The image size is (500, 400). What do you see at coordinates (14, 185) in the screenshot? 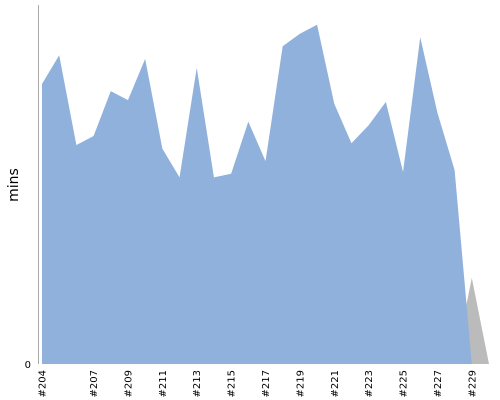
I see `y-axis-title: mins` at bounding box center [14, 185].